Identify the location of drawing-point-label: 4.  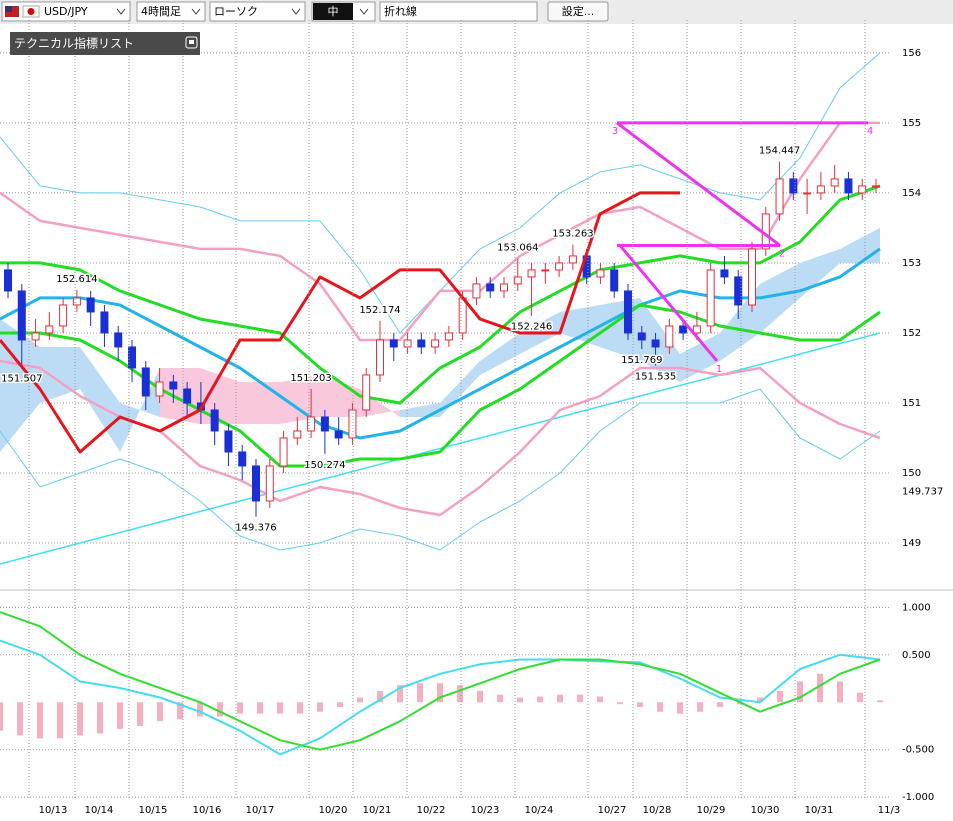
(870, 131).